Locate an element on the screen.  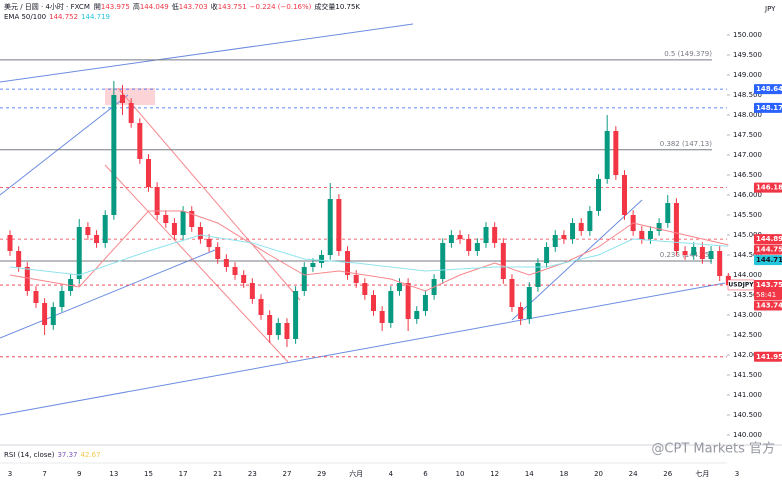
x-tick-label: 27 is located at coordinates (286, 474).